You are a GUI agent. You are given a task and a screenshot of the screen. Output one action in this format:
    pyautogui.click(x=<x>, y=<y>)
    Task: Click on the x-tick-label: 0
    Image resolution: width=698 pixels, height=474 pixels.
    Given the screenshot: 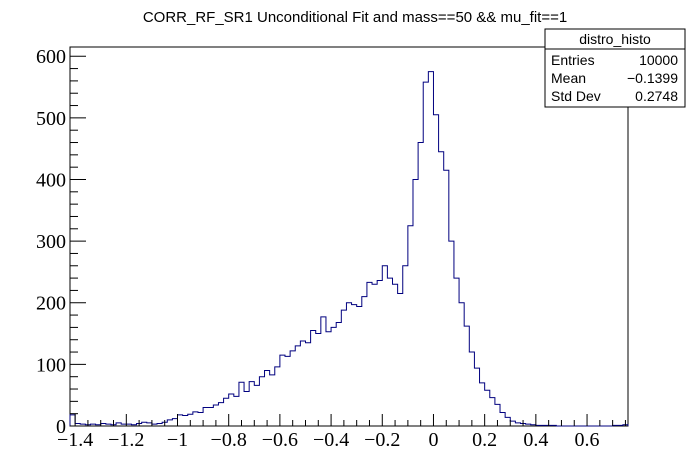 What is the action you would take?
    pyautogui.click(x=433, y=440)
    